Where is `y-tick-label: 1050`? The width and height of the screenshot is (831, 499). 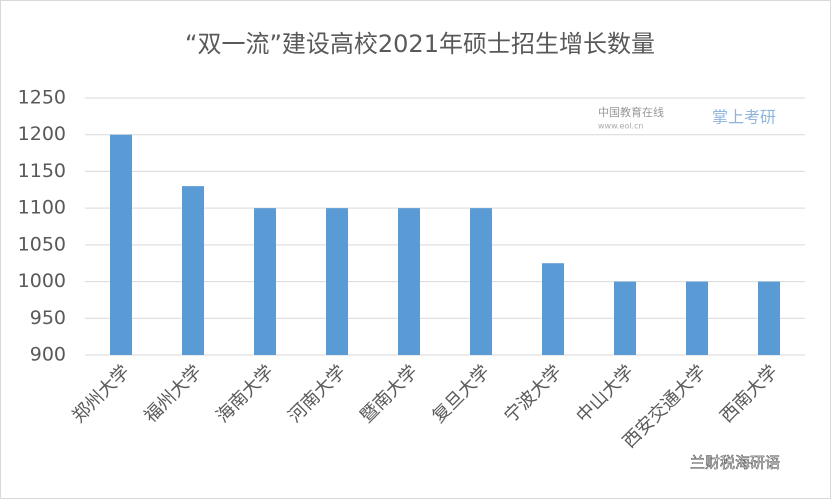 y-tick-label: 1050 is located at coordinates (42, 244).